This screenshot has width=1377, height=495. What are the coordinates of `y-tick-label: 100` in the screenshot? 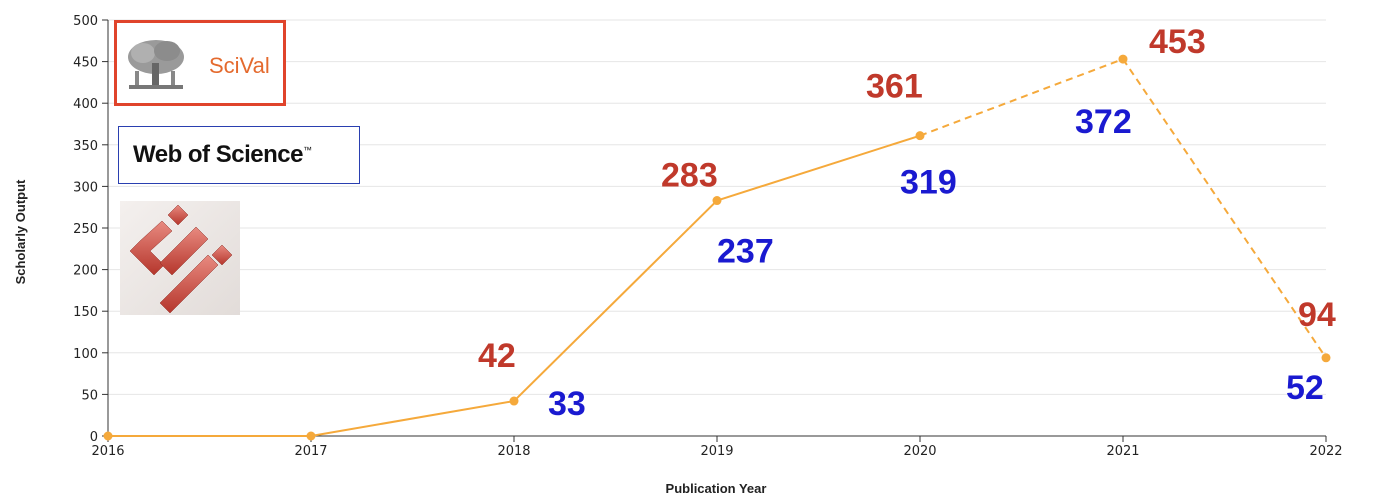 It's located at (85, 354).